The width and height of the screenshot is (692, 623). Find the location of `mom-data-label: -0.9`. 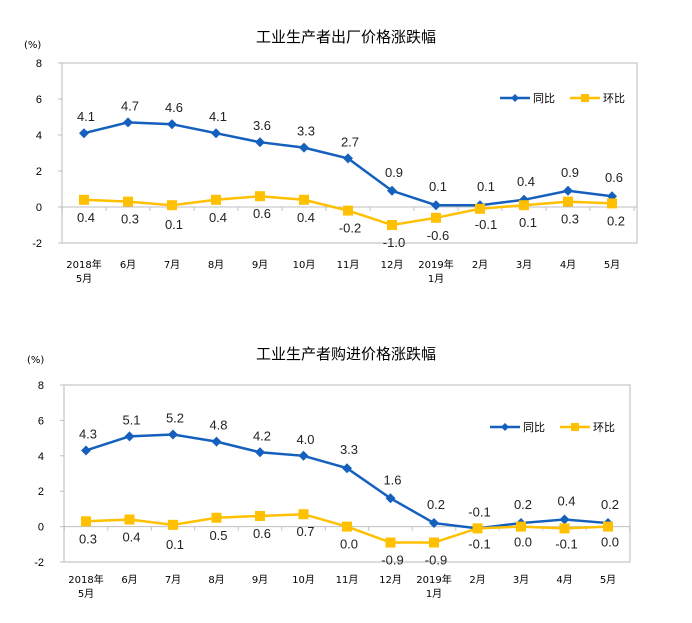

mom-data-label: -0.9 is located at coordinates (436, 560).